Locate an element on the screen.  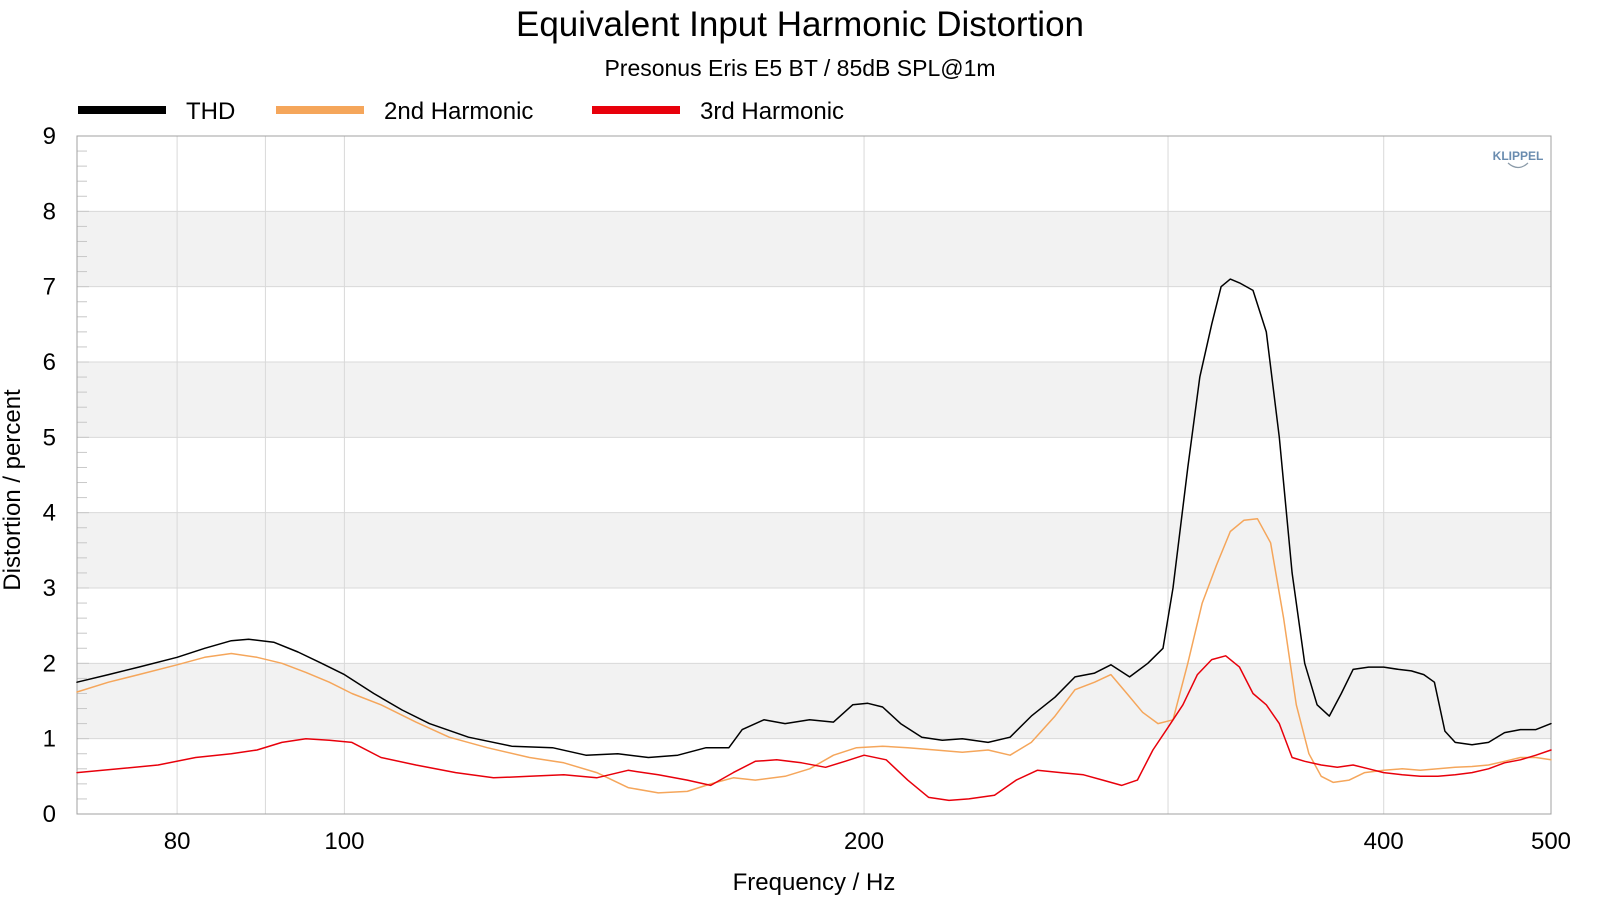
y-tick-label: 4 is located at coordinates (49, 513).